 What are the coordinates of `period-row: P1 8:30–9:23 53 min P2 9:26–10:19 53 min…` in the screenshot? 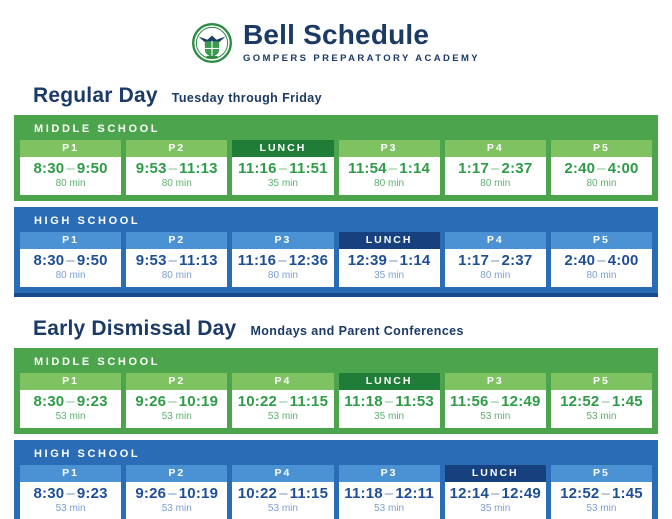 It's located at (336, 492).